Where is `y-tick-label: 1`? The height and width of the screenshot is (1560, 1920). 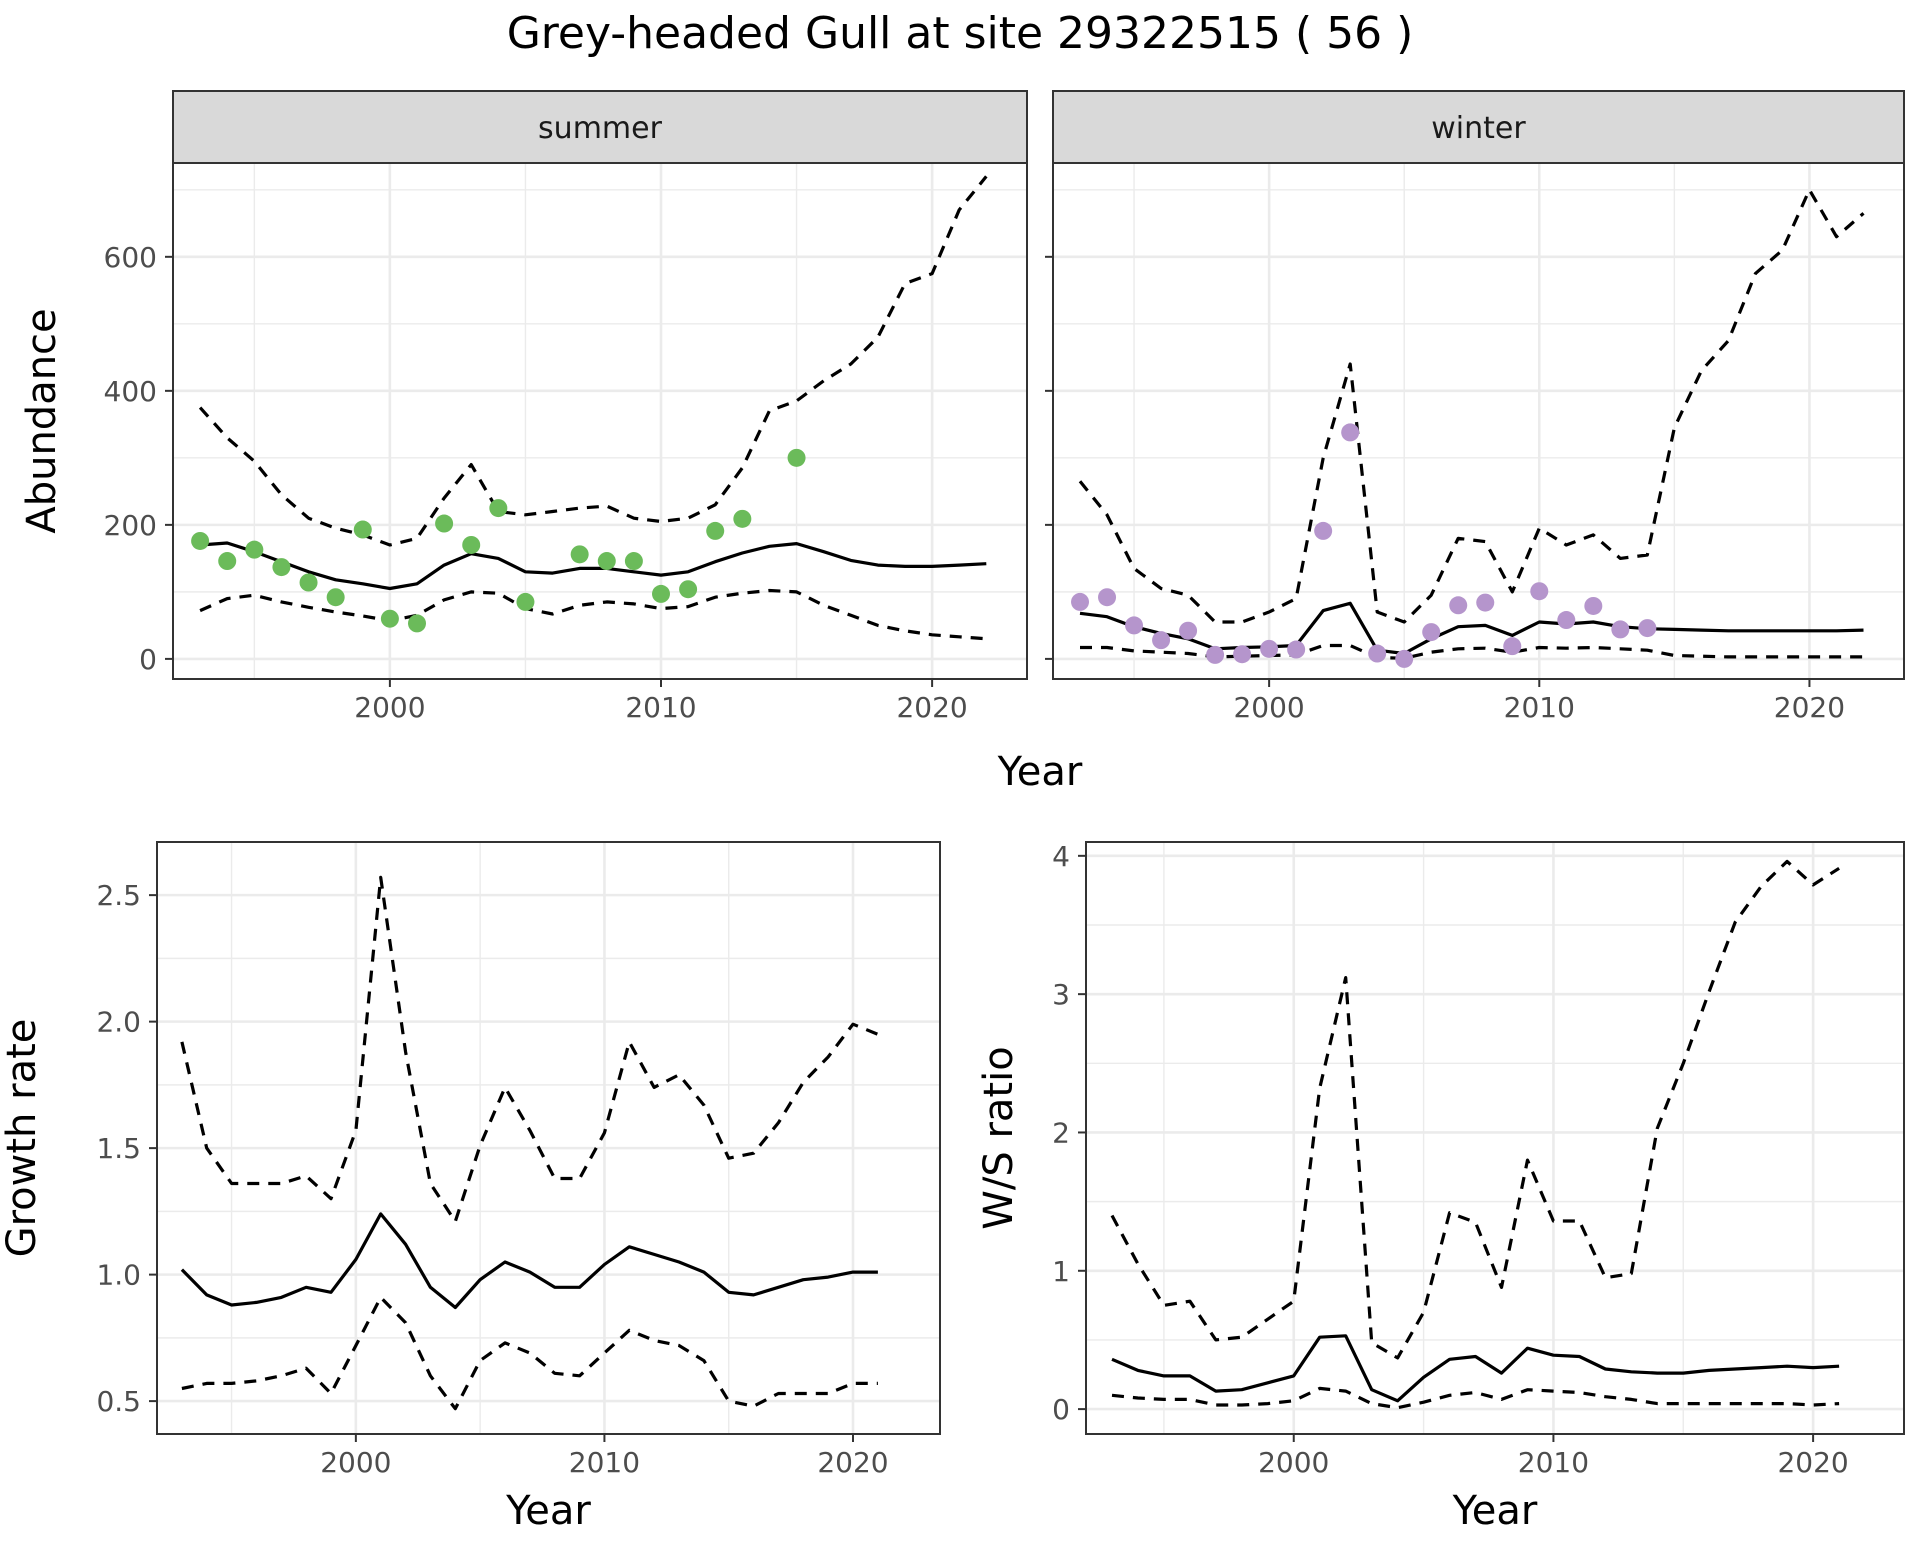 y-tick-label: 1 is located at coordinates (1061, 1271).